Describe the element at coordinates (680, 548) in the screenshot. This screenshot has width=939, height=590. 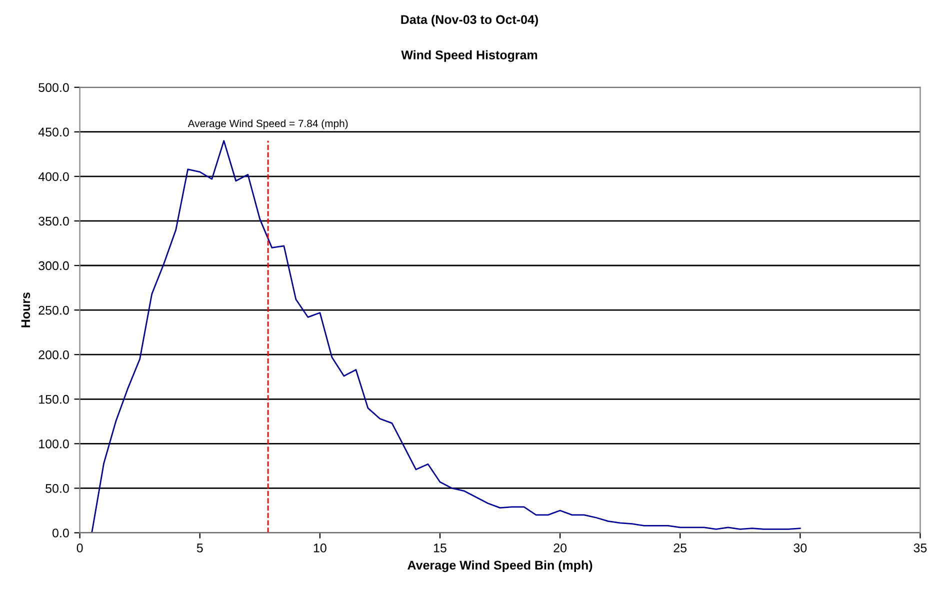
I see `x-tick-label: 25` at that location.